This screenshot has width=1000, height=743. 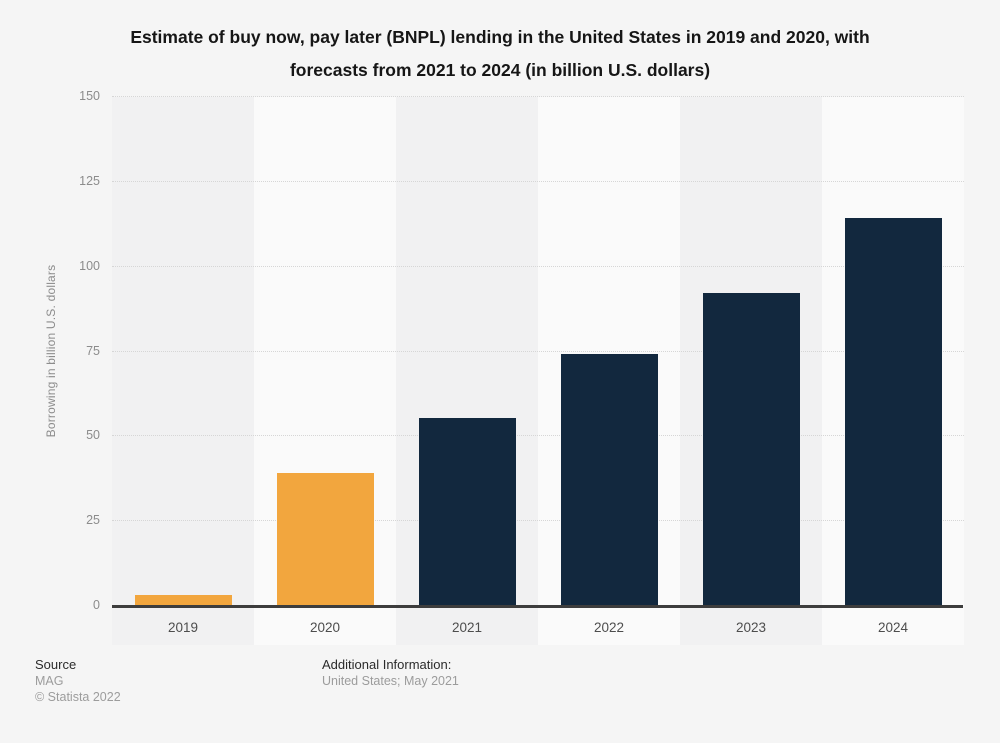 I want to click on x-label-2024: 2024, so click(x=893, y=627).